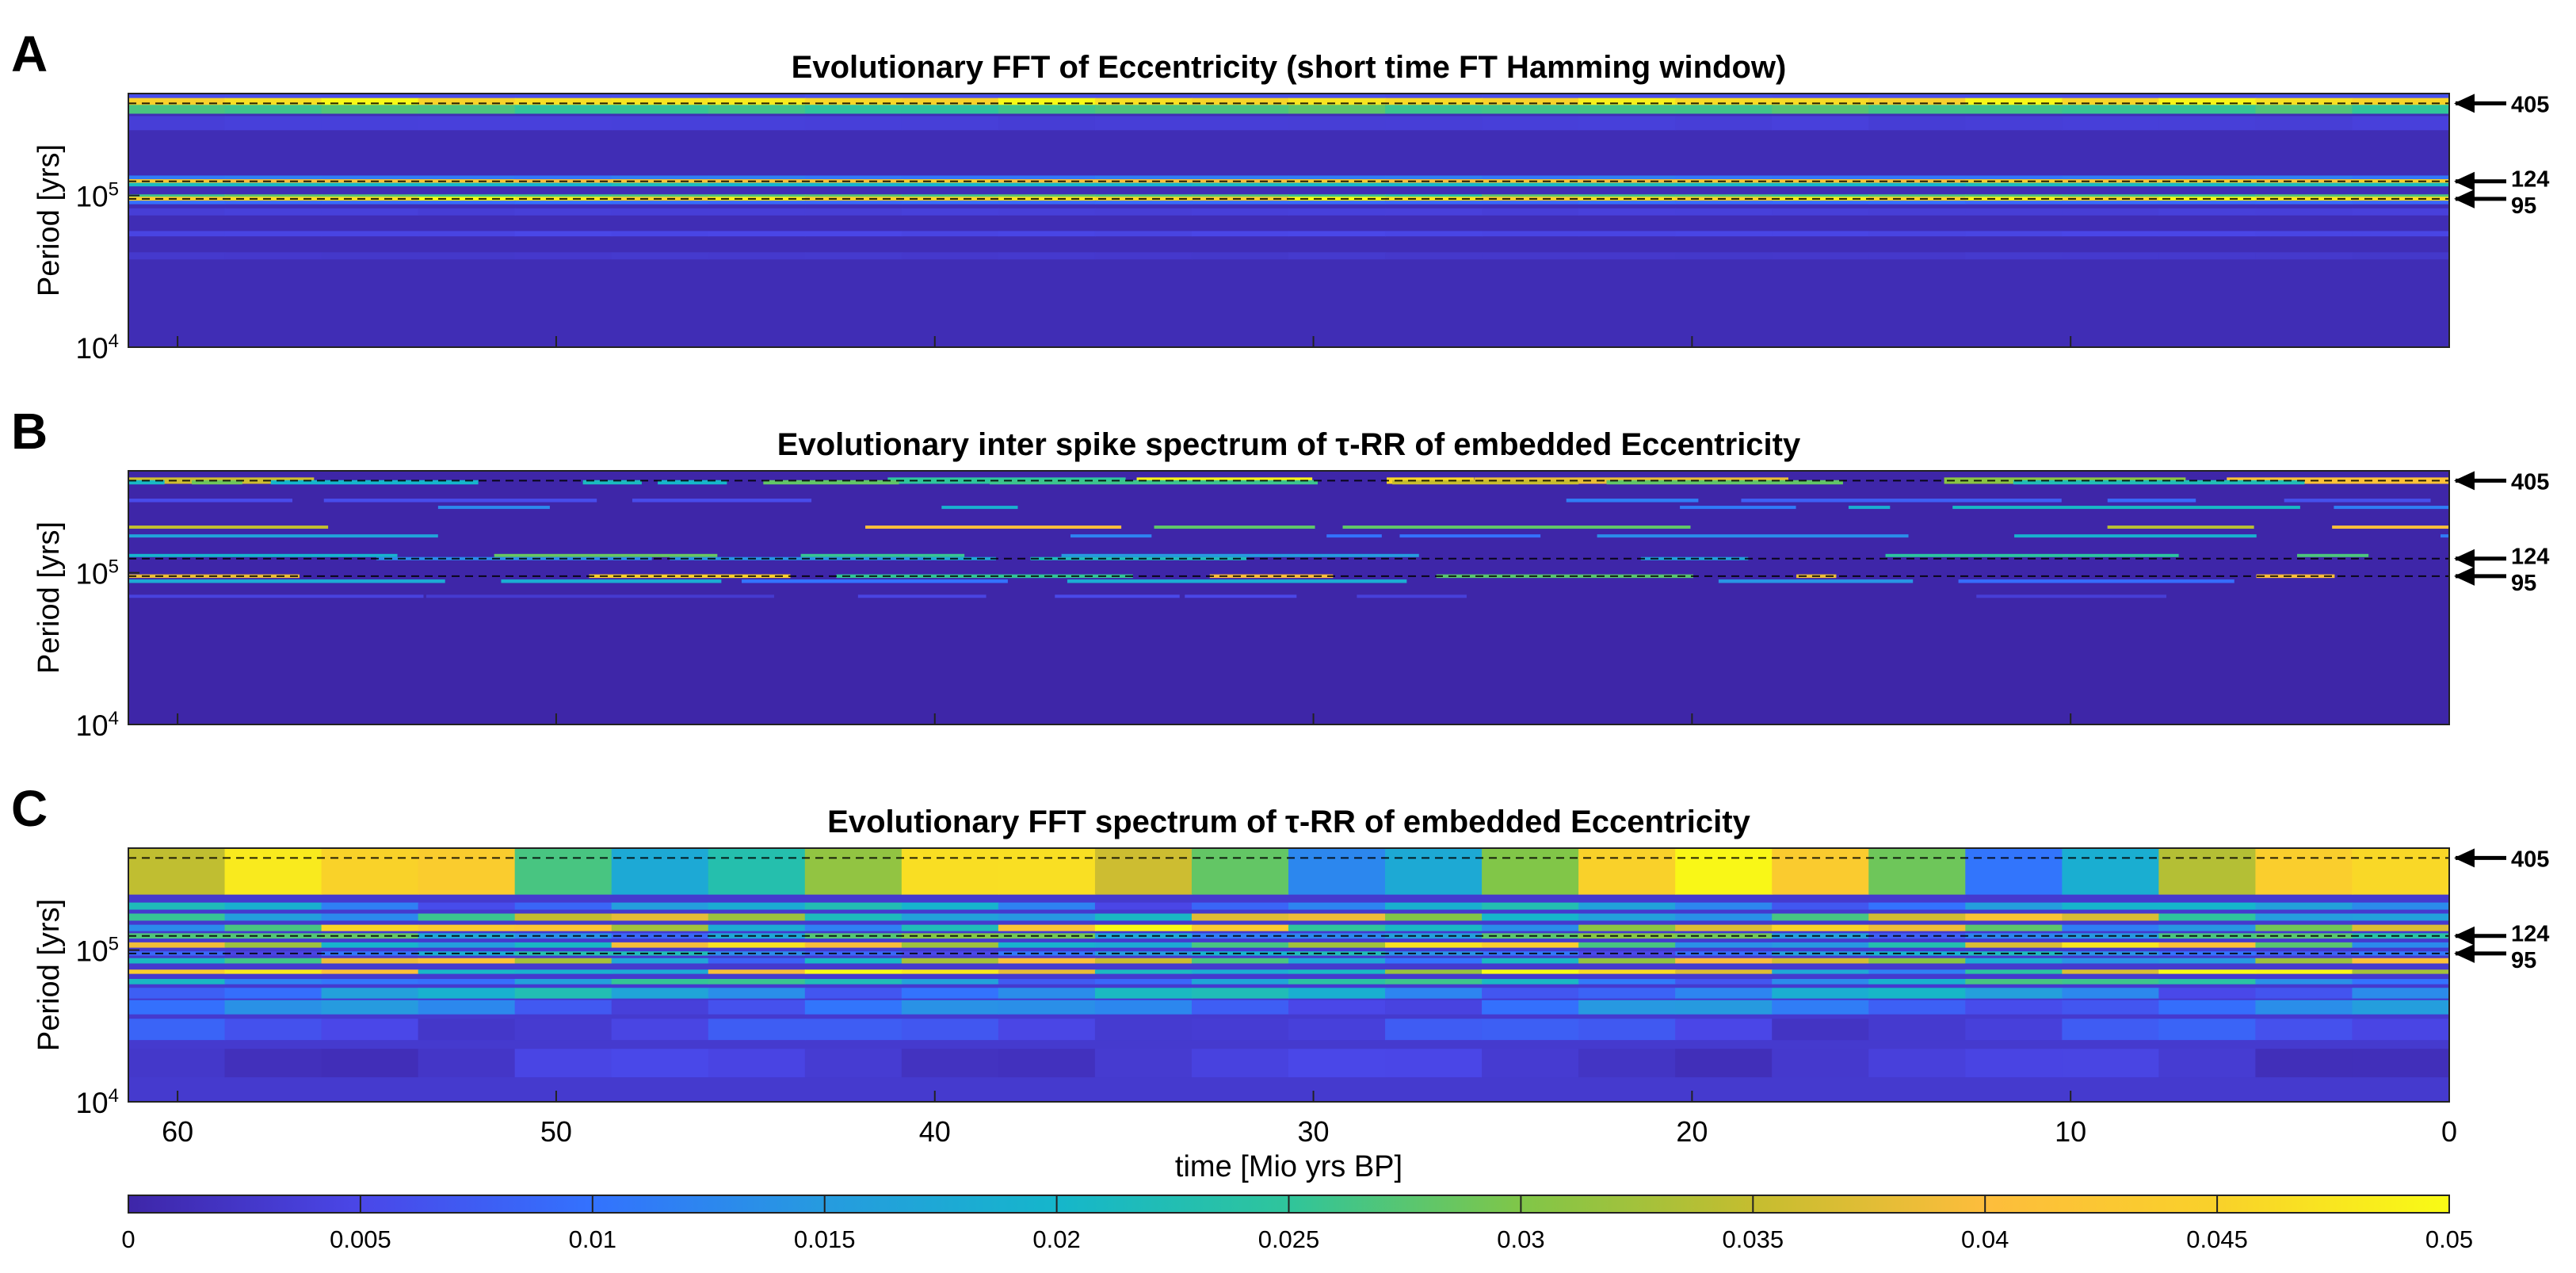  Describe the element at coordinates (97, 725) in the screenshot. I see `y-tick-label: 10⁴` at that location.